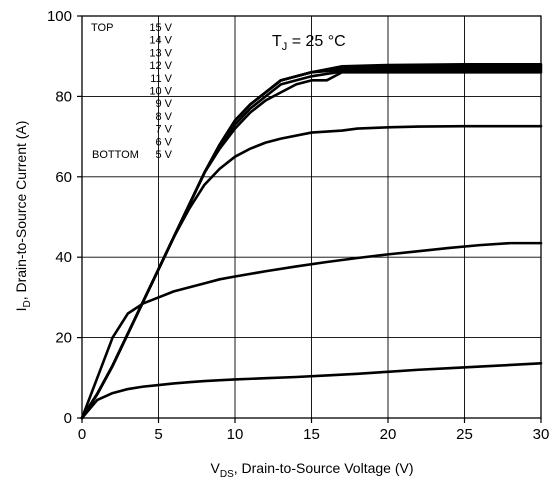 Image resolution: width=554 pixels, height=479 pixels. What do you see at coordinates (163, 155) in the screenshot?
I see `legend-label: 5 V` at bounding box center [163, 155].